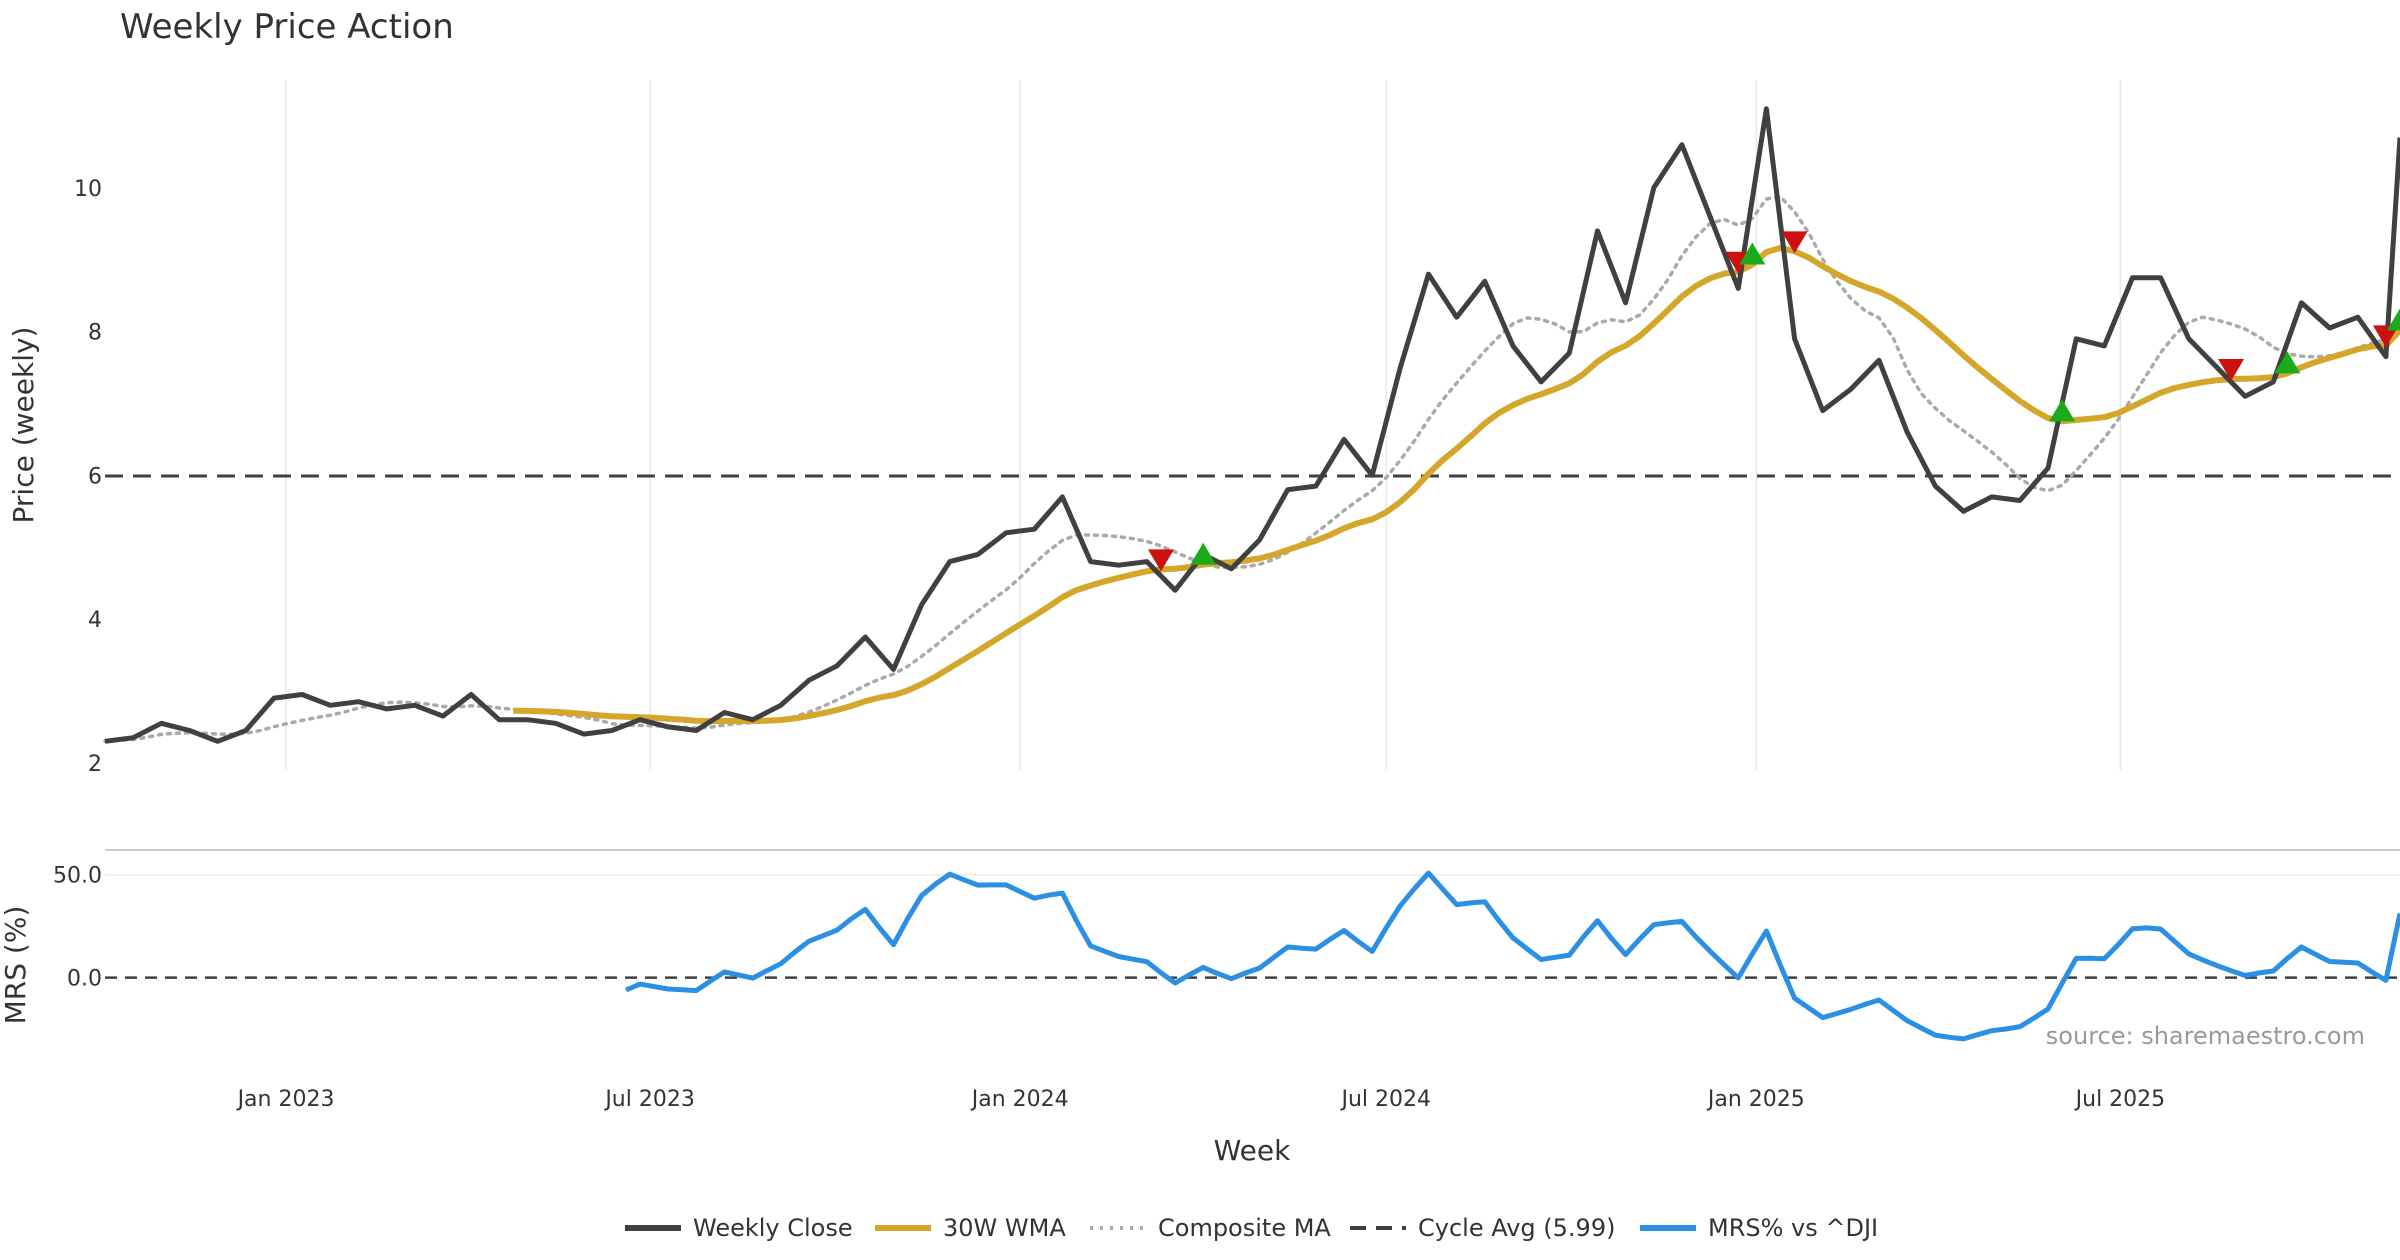 The height and width of the screenshot is (1260, 2400). Describe the element at coordinates (1755, 1099) in the screenshot. I see `x-tick-label: Jan 2025` at that location.